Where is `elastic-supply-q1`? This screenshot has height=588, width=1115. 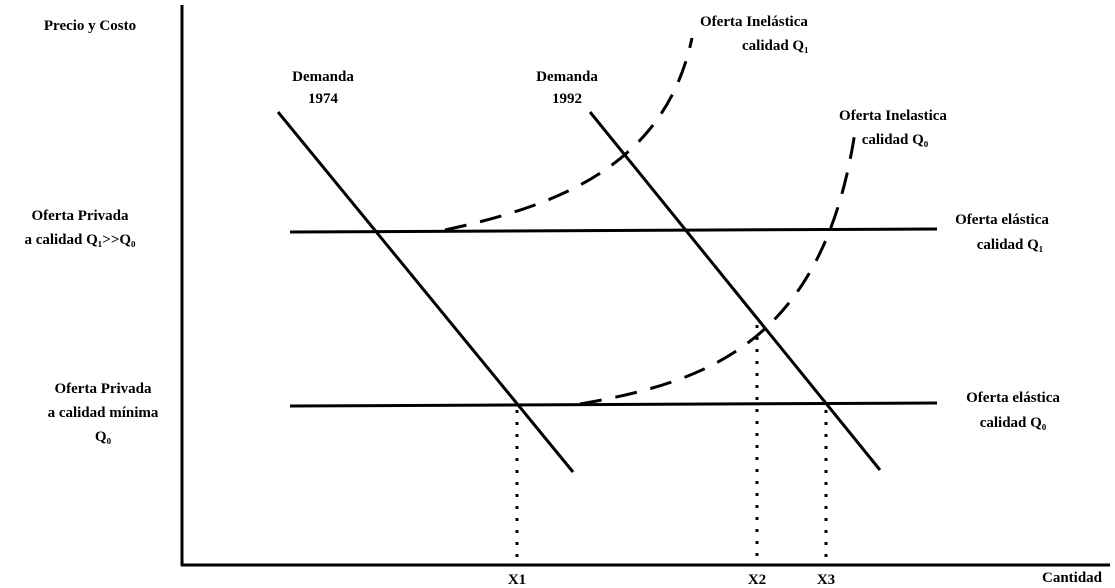
elastic-supply-q1 is located at coordinates (613, 230).